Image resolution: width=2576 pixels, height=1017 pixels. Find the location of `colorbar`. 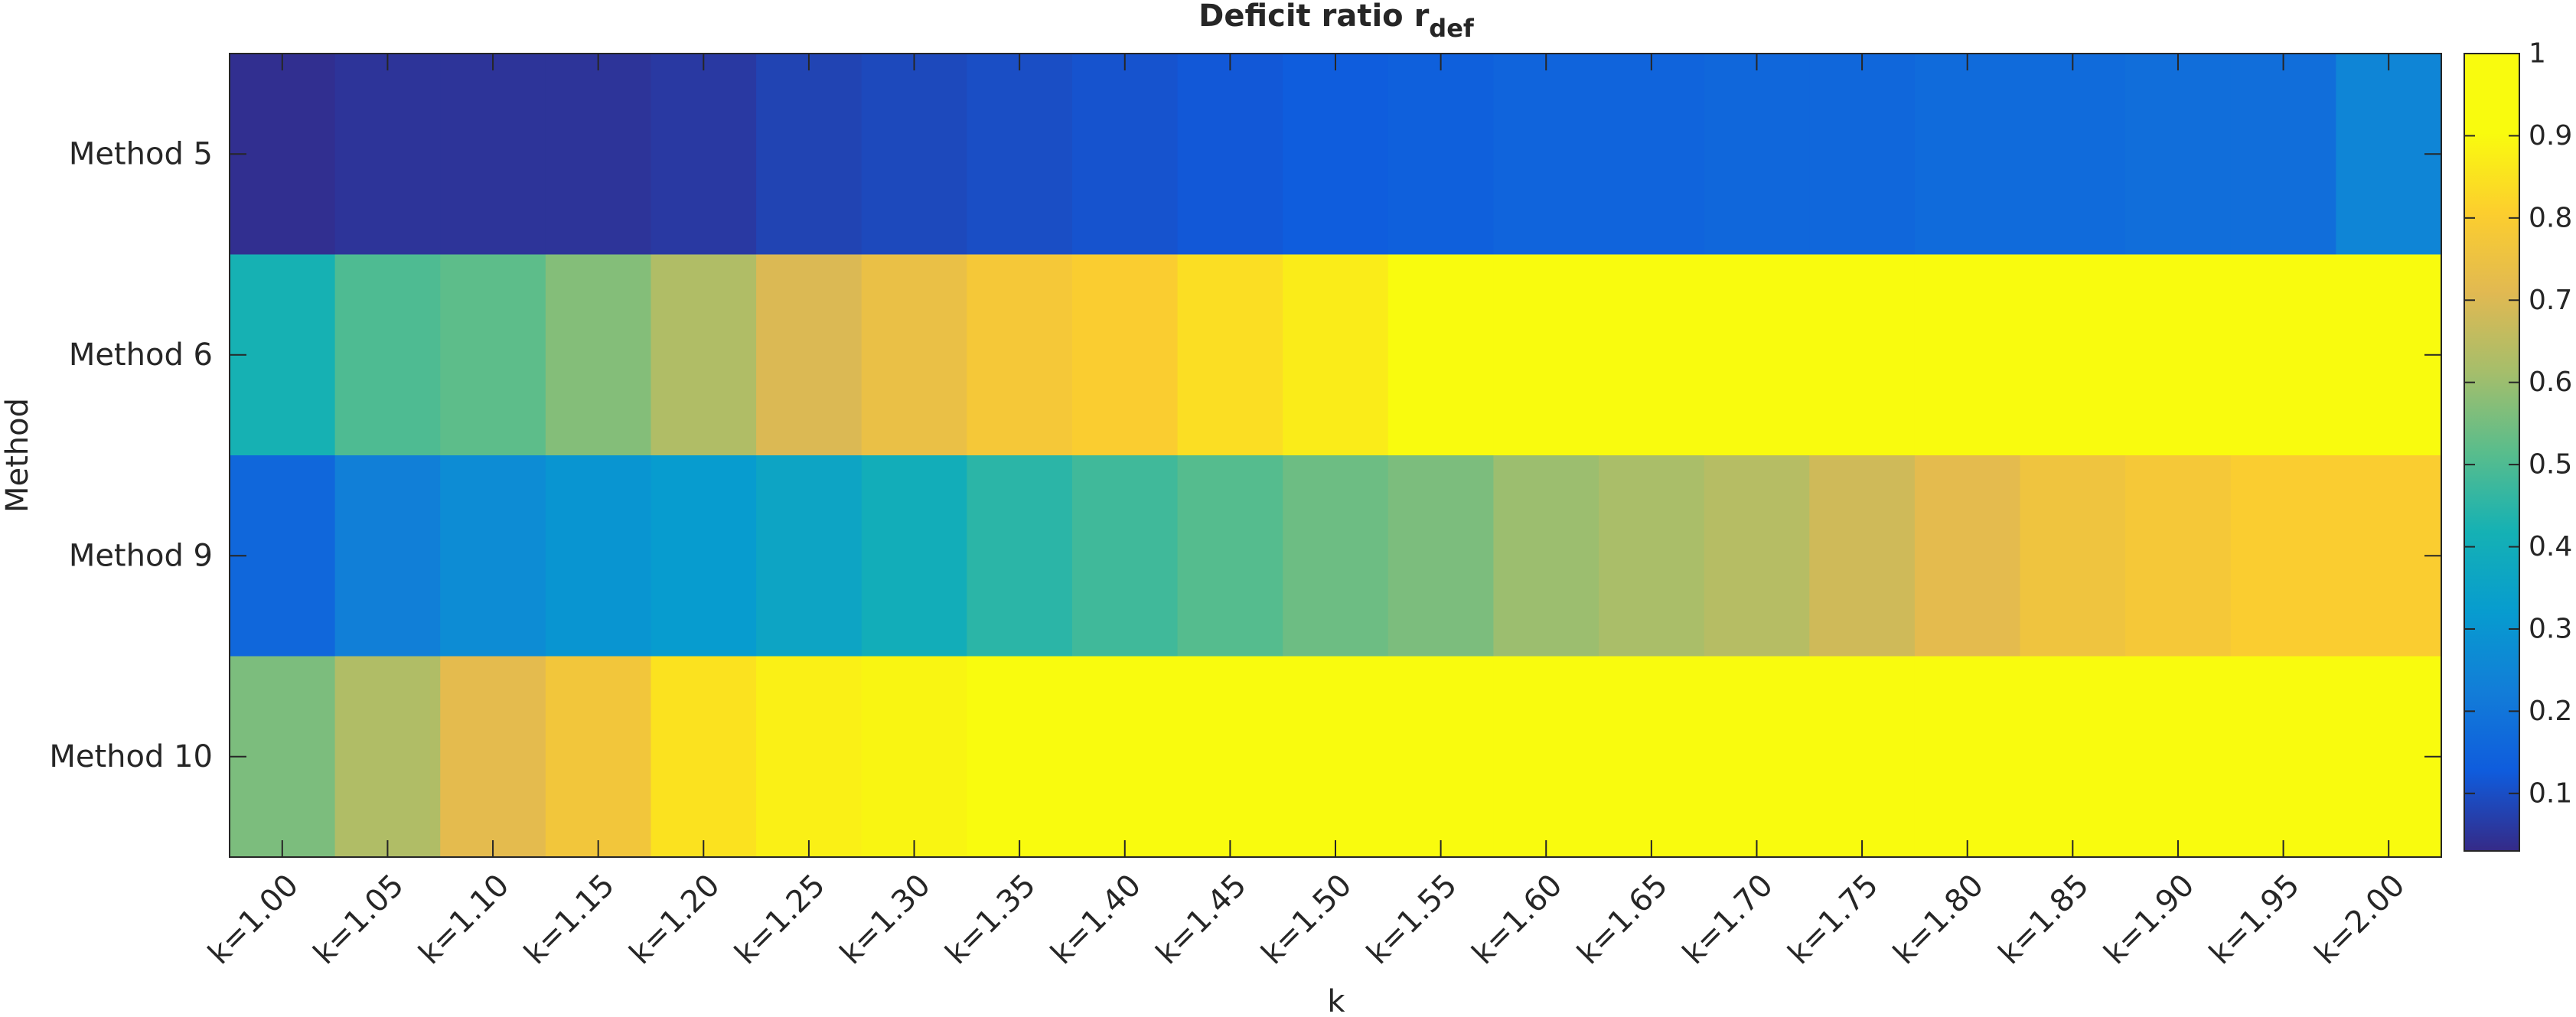

colorbar is located at coordinates (2492, 453).